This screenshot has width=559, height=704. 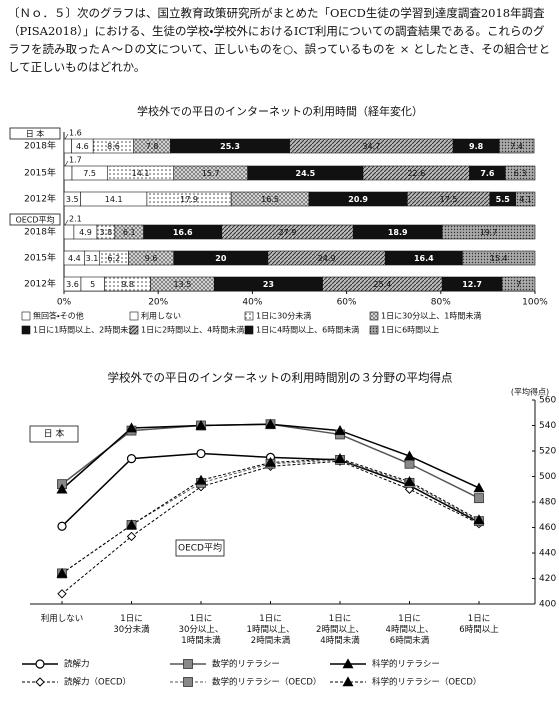 What do you see at coordinates (547, 579) in the screenshot?
I see `y-tick-label: 420` at bounding box center [547, 579].